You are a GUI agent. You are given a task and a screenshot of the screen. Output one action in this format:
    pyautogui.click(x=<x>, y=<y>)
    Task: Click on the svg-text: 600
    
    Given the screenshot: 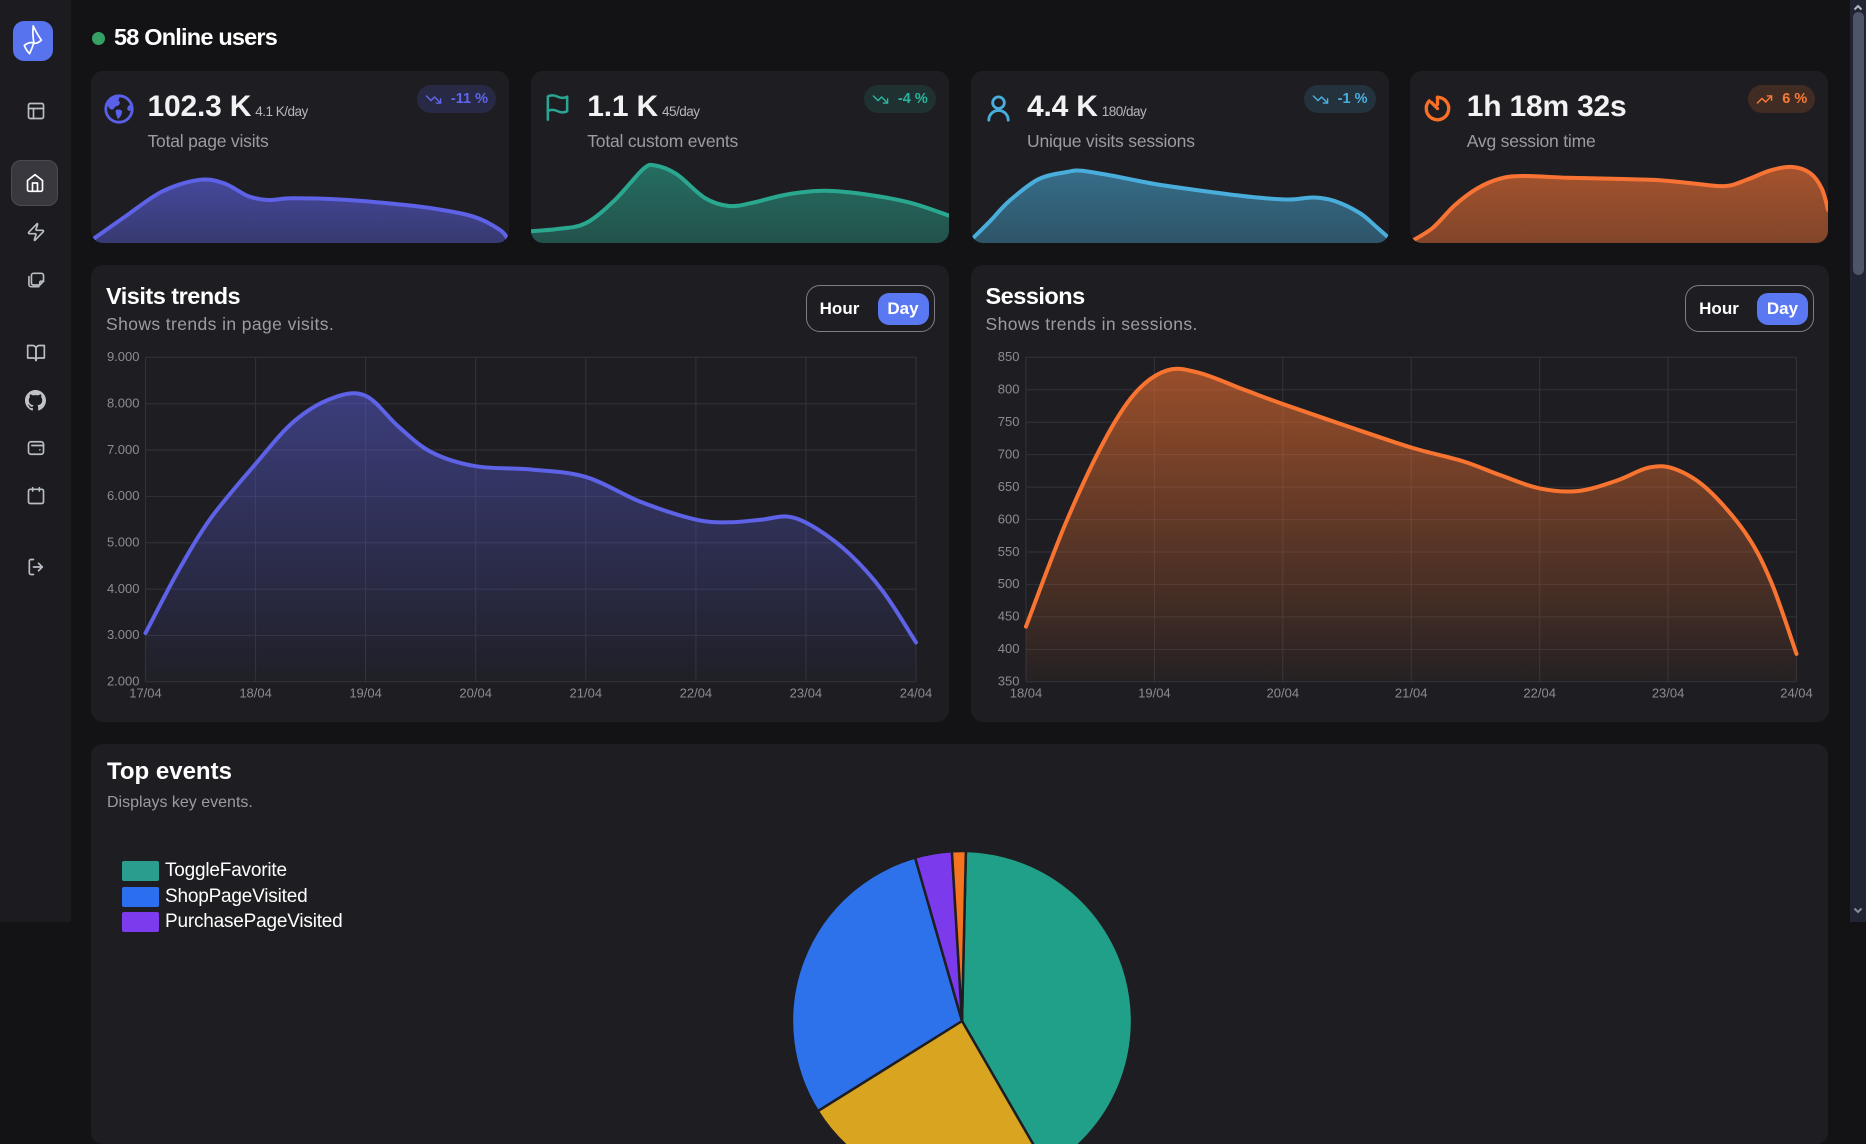 What is the action you would take?
    pyautogui.click(x=1008, y=518)
    